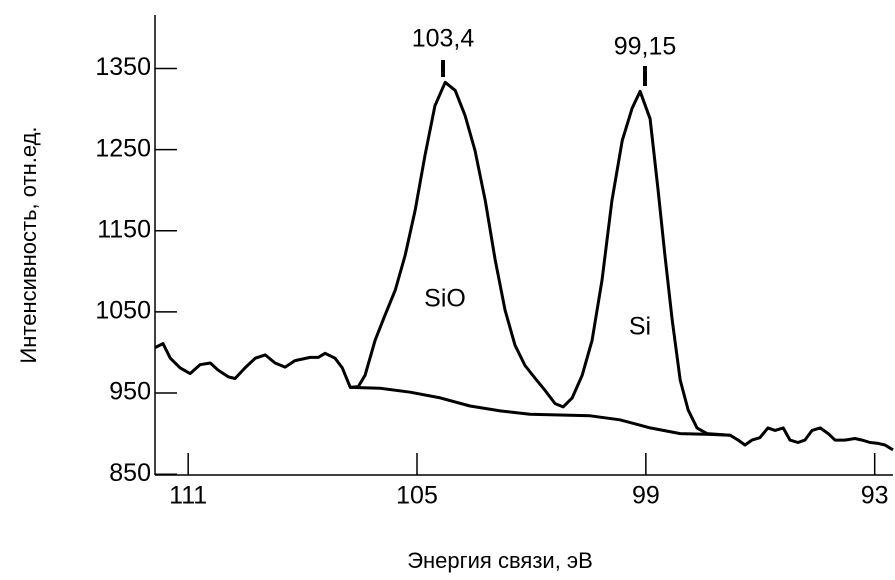 The width and height of the screenshot is (895, 580). I want to click on x-tick-label: 93, so click(875, 496).